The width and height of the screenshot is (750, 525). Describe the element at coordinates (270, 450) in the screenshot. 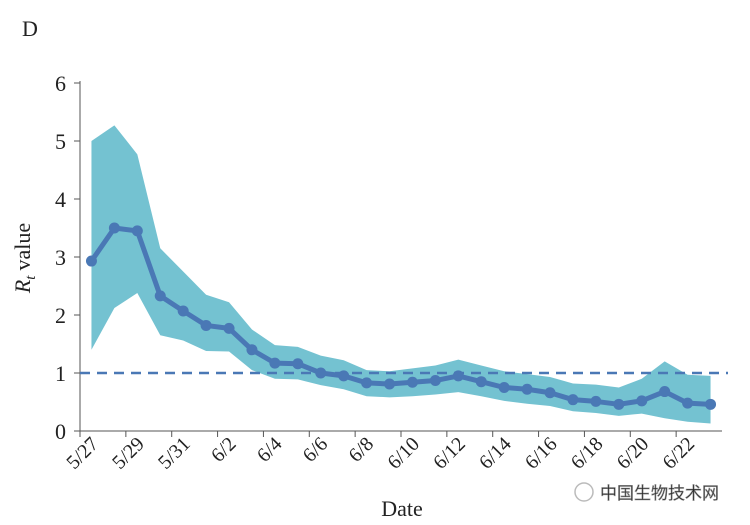

I see `x-tick-label: 6/4` at that location.